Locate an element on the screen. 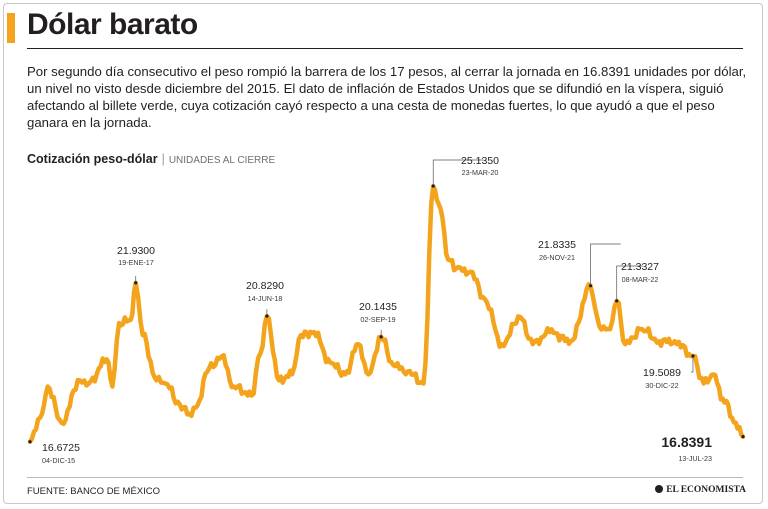 This screenshot has width=768, height=509. annotation-date-2: 14-JUN-18 is located at coordinates (265, 298).